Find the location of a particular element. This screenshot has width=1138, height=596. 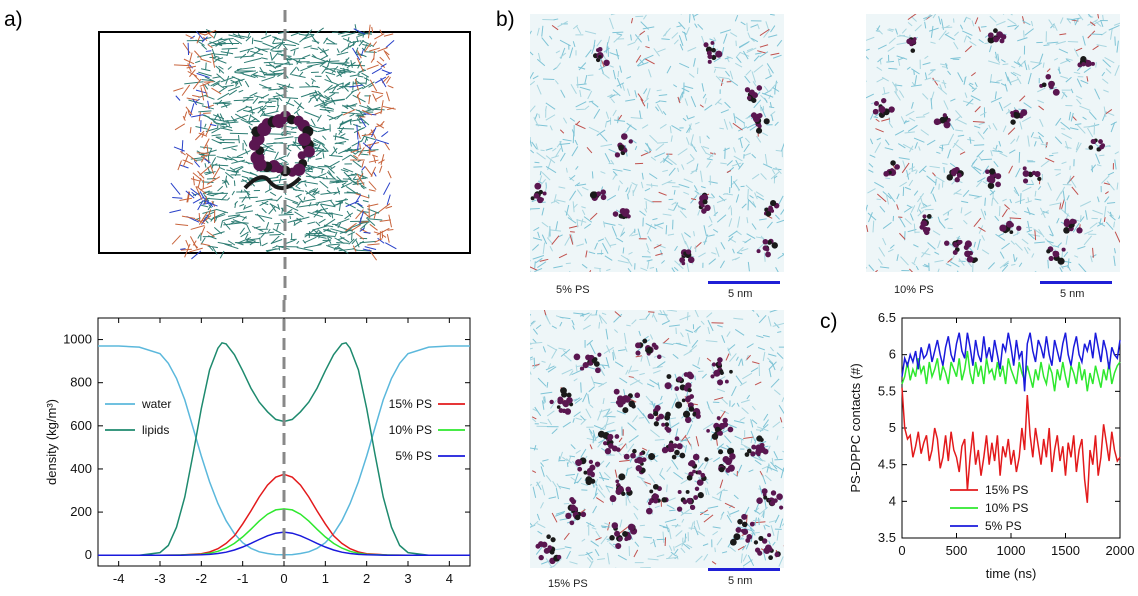

contacts-legend-label: 10% PS is located at coordinates (1006, 508).